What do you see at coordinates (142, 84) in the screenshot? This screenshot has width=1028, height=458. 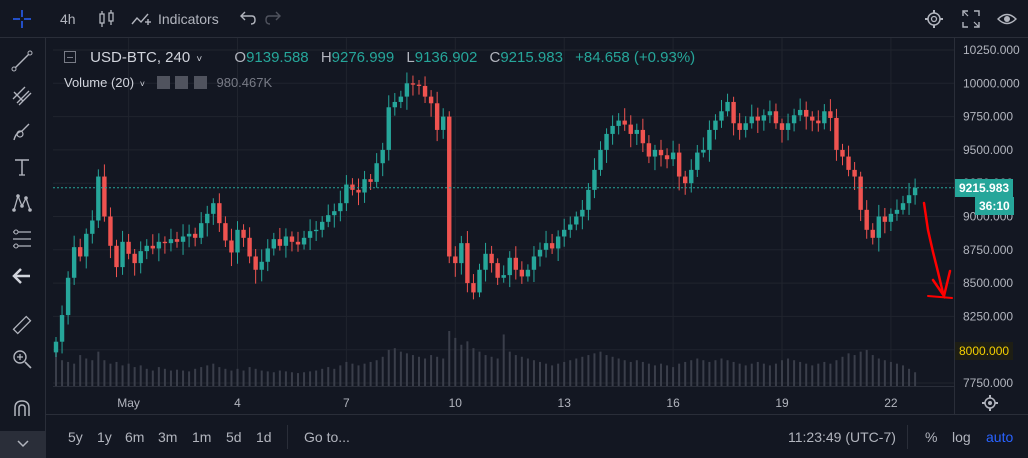 I see `volume-dropdown-icon: ˅` at bounding box center [142, 84].